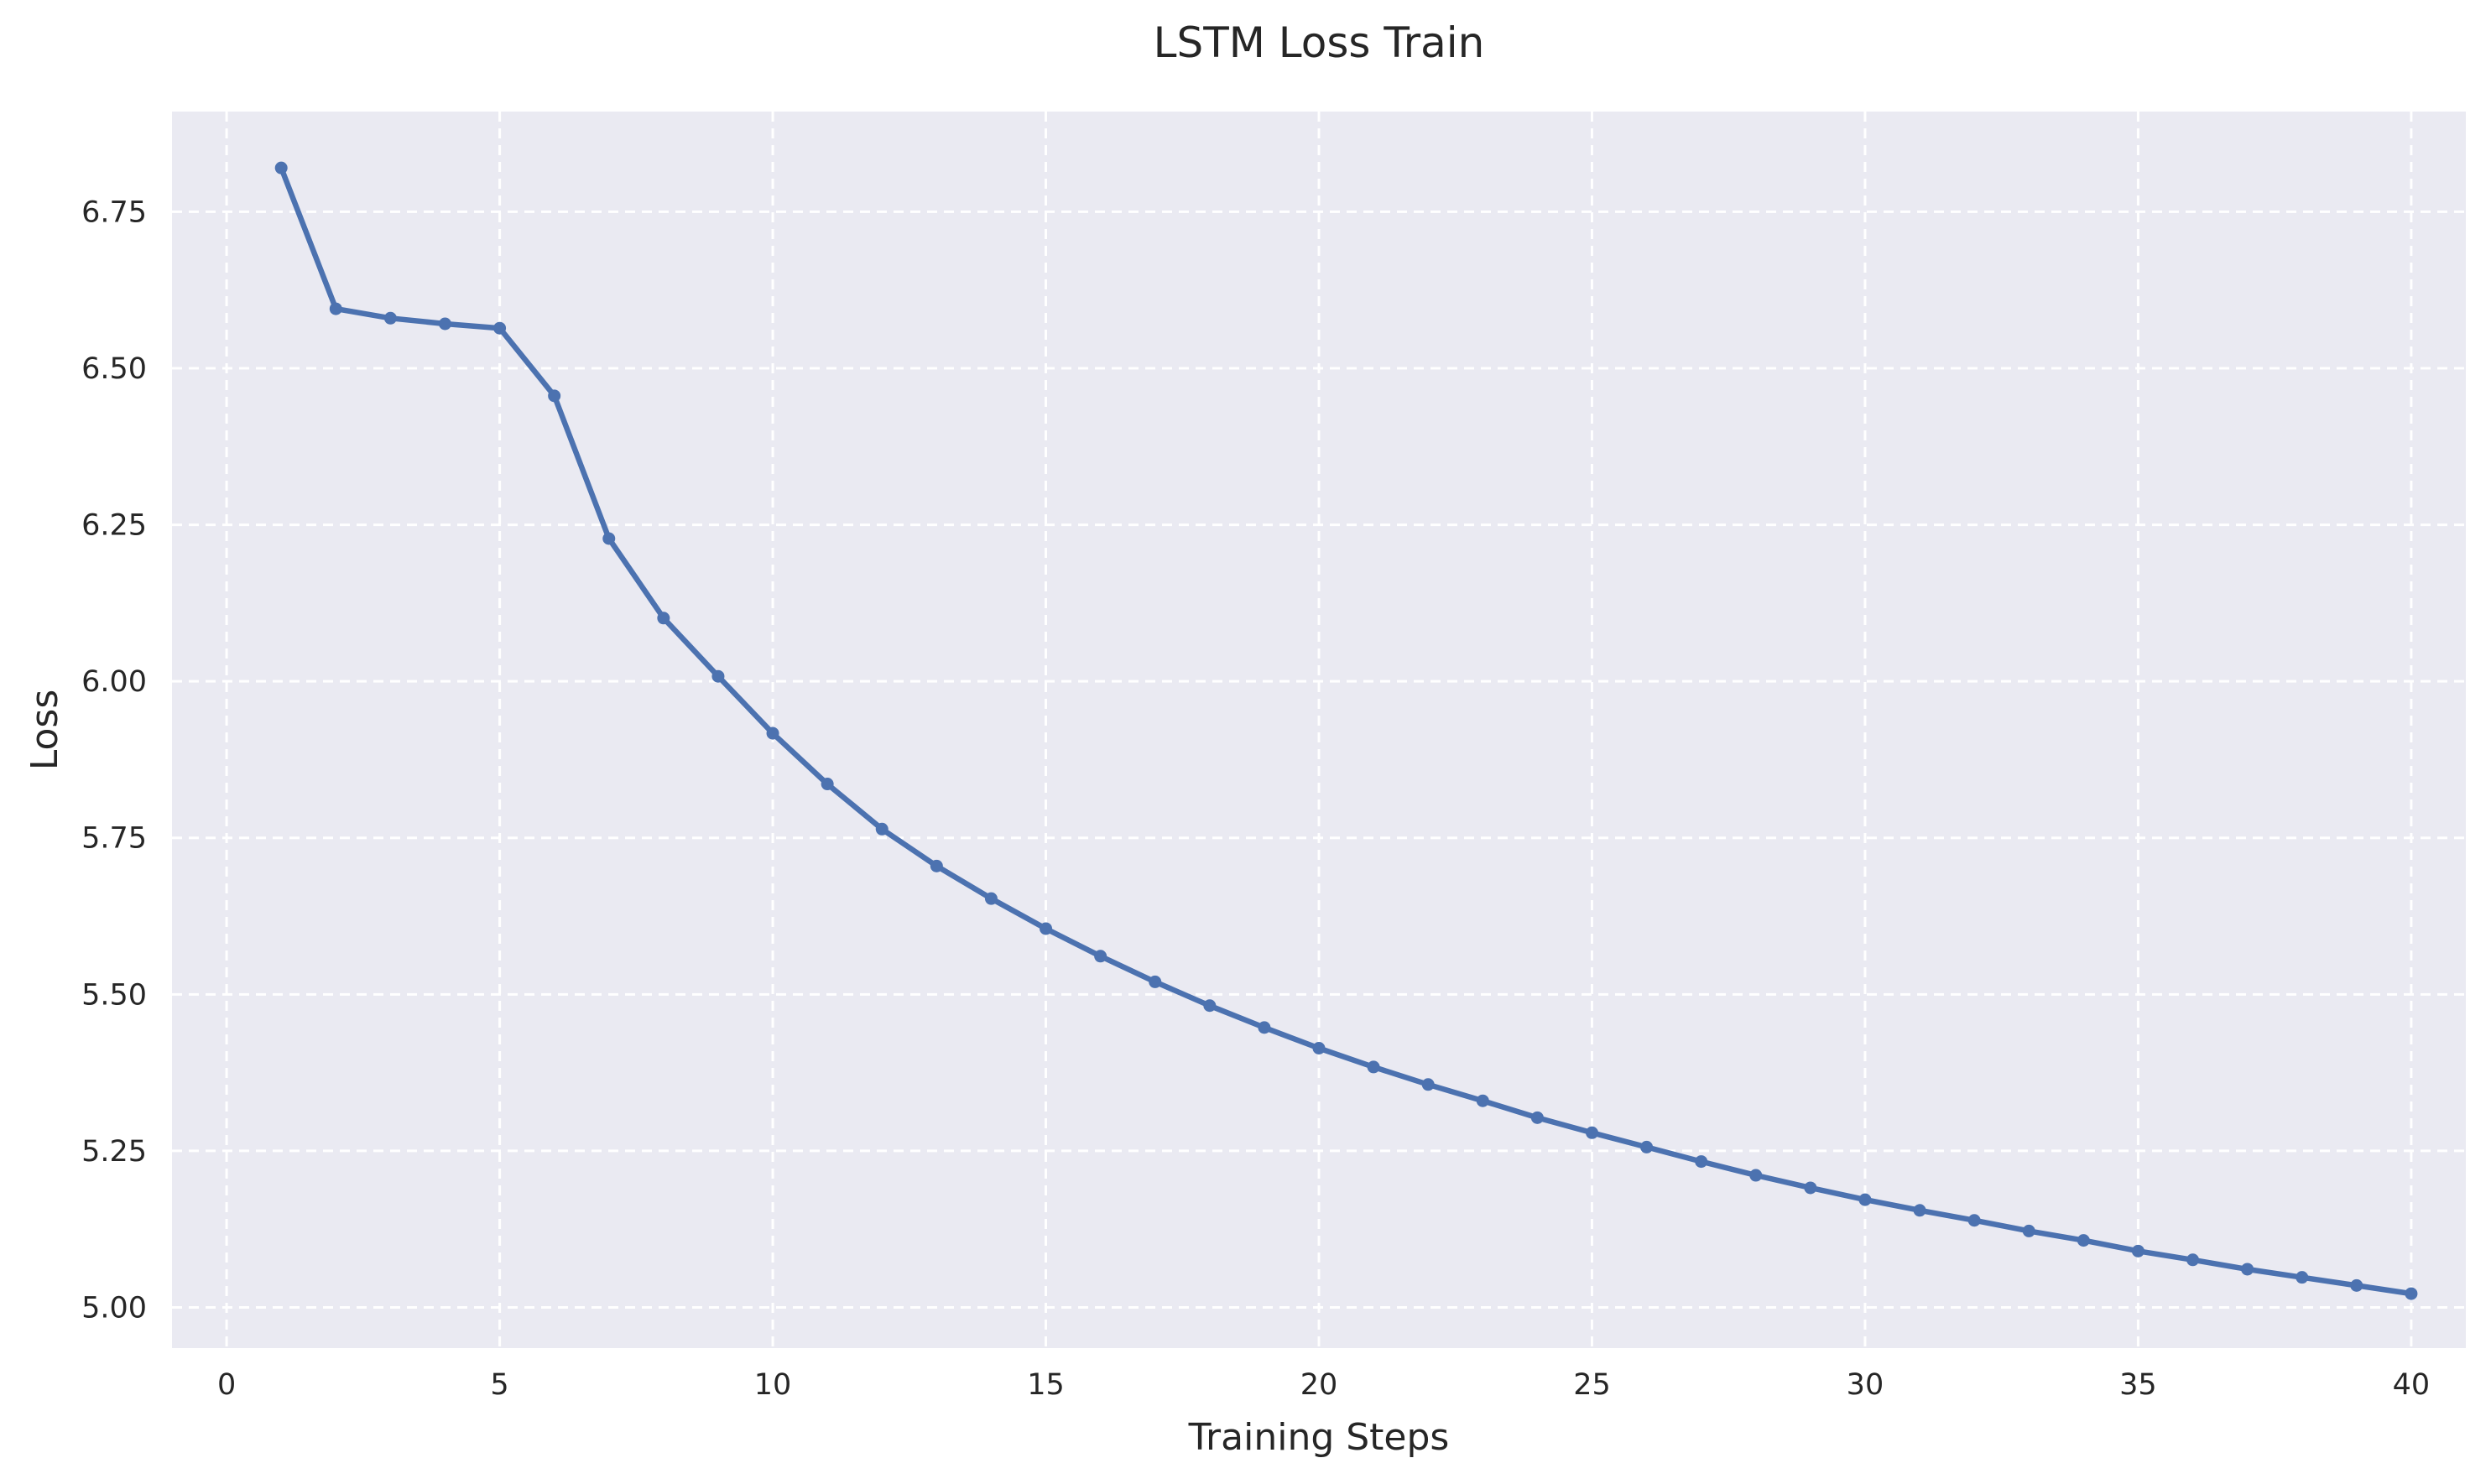 This screenshot has width=2491, height=1484. What do you see at coordinates (114, 1152) in the screenshot?
I see `y-tick-label: 5.25` at bounding box center [114, 1152].